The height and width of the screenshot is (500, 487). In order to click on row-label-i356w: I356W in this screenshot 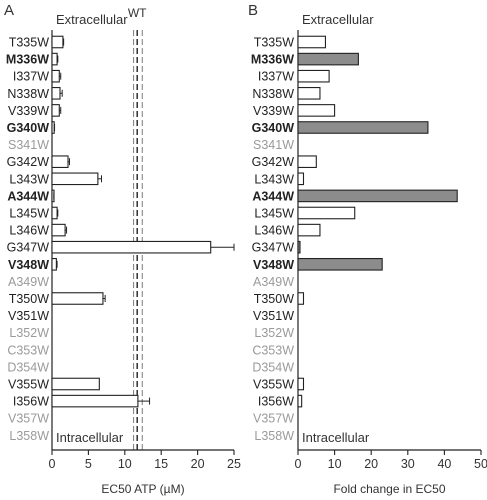, I will do `click(31, 402)`.